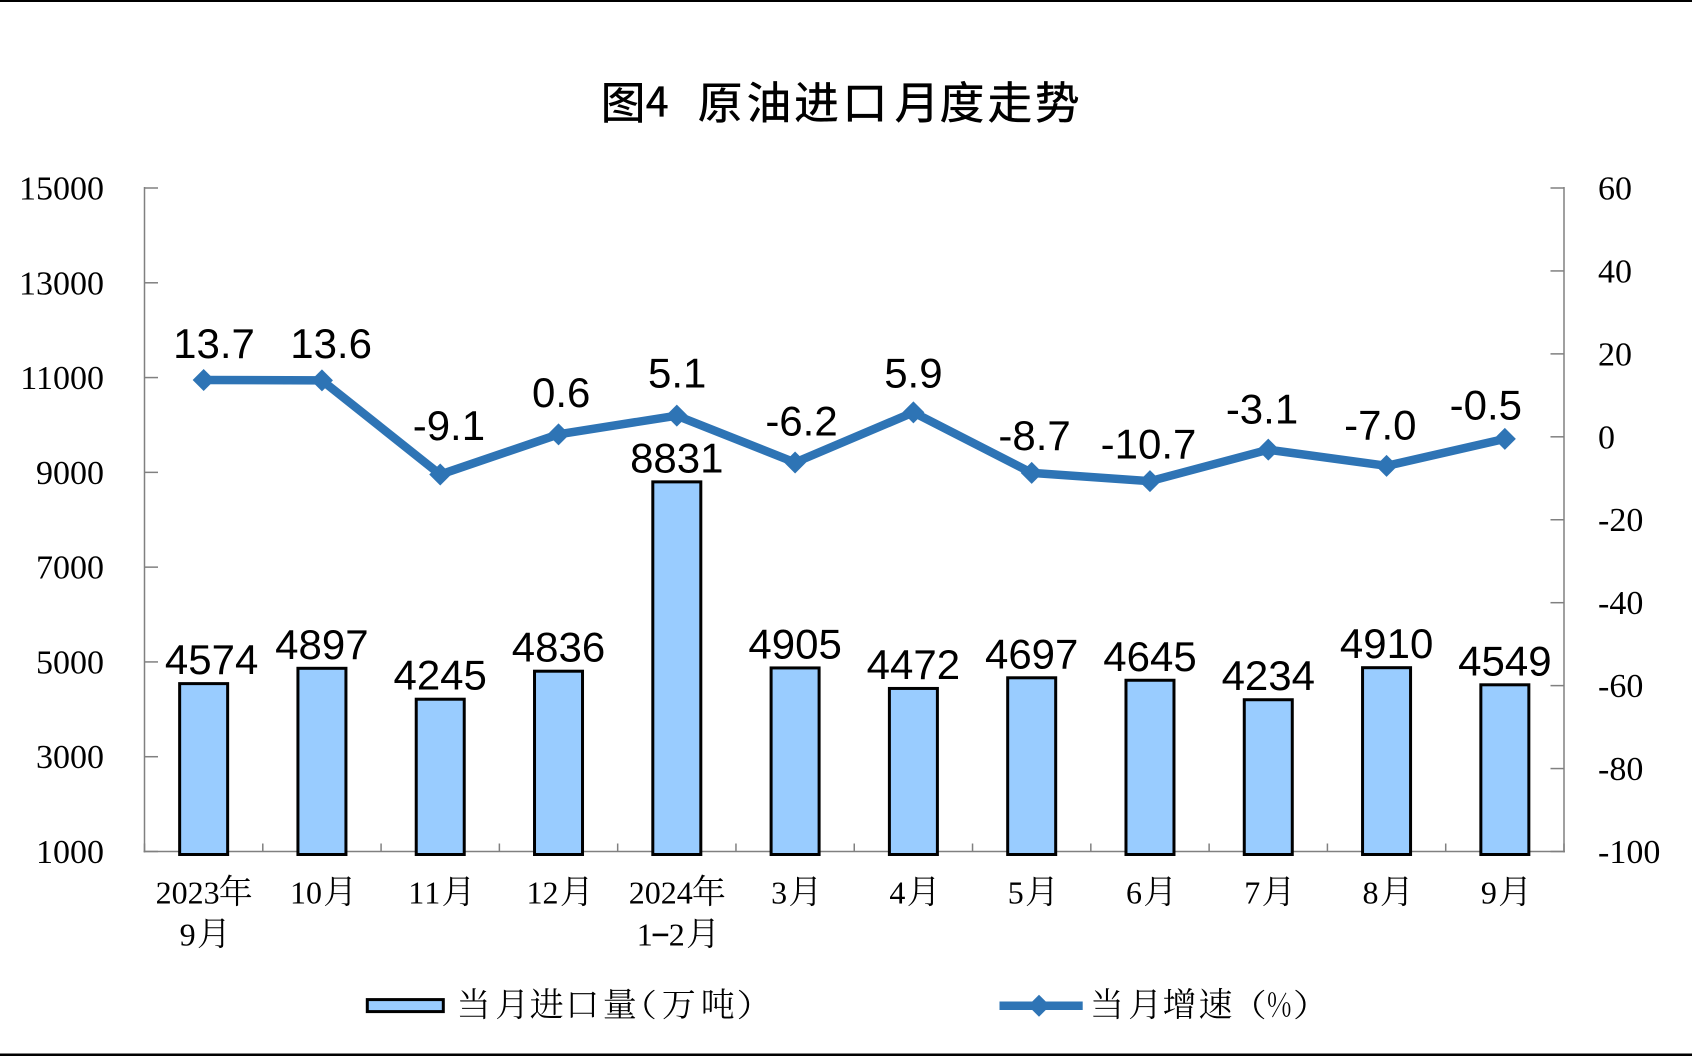 The width and height of the screenshot is (1692, 1056). Describe the element at coordinates (676, 457) in the screenshot. I see `svg-text: 8831` at that location.